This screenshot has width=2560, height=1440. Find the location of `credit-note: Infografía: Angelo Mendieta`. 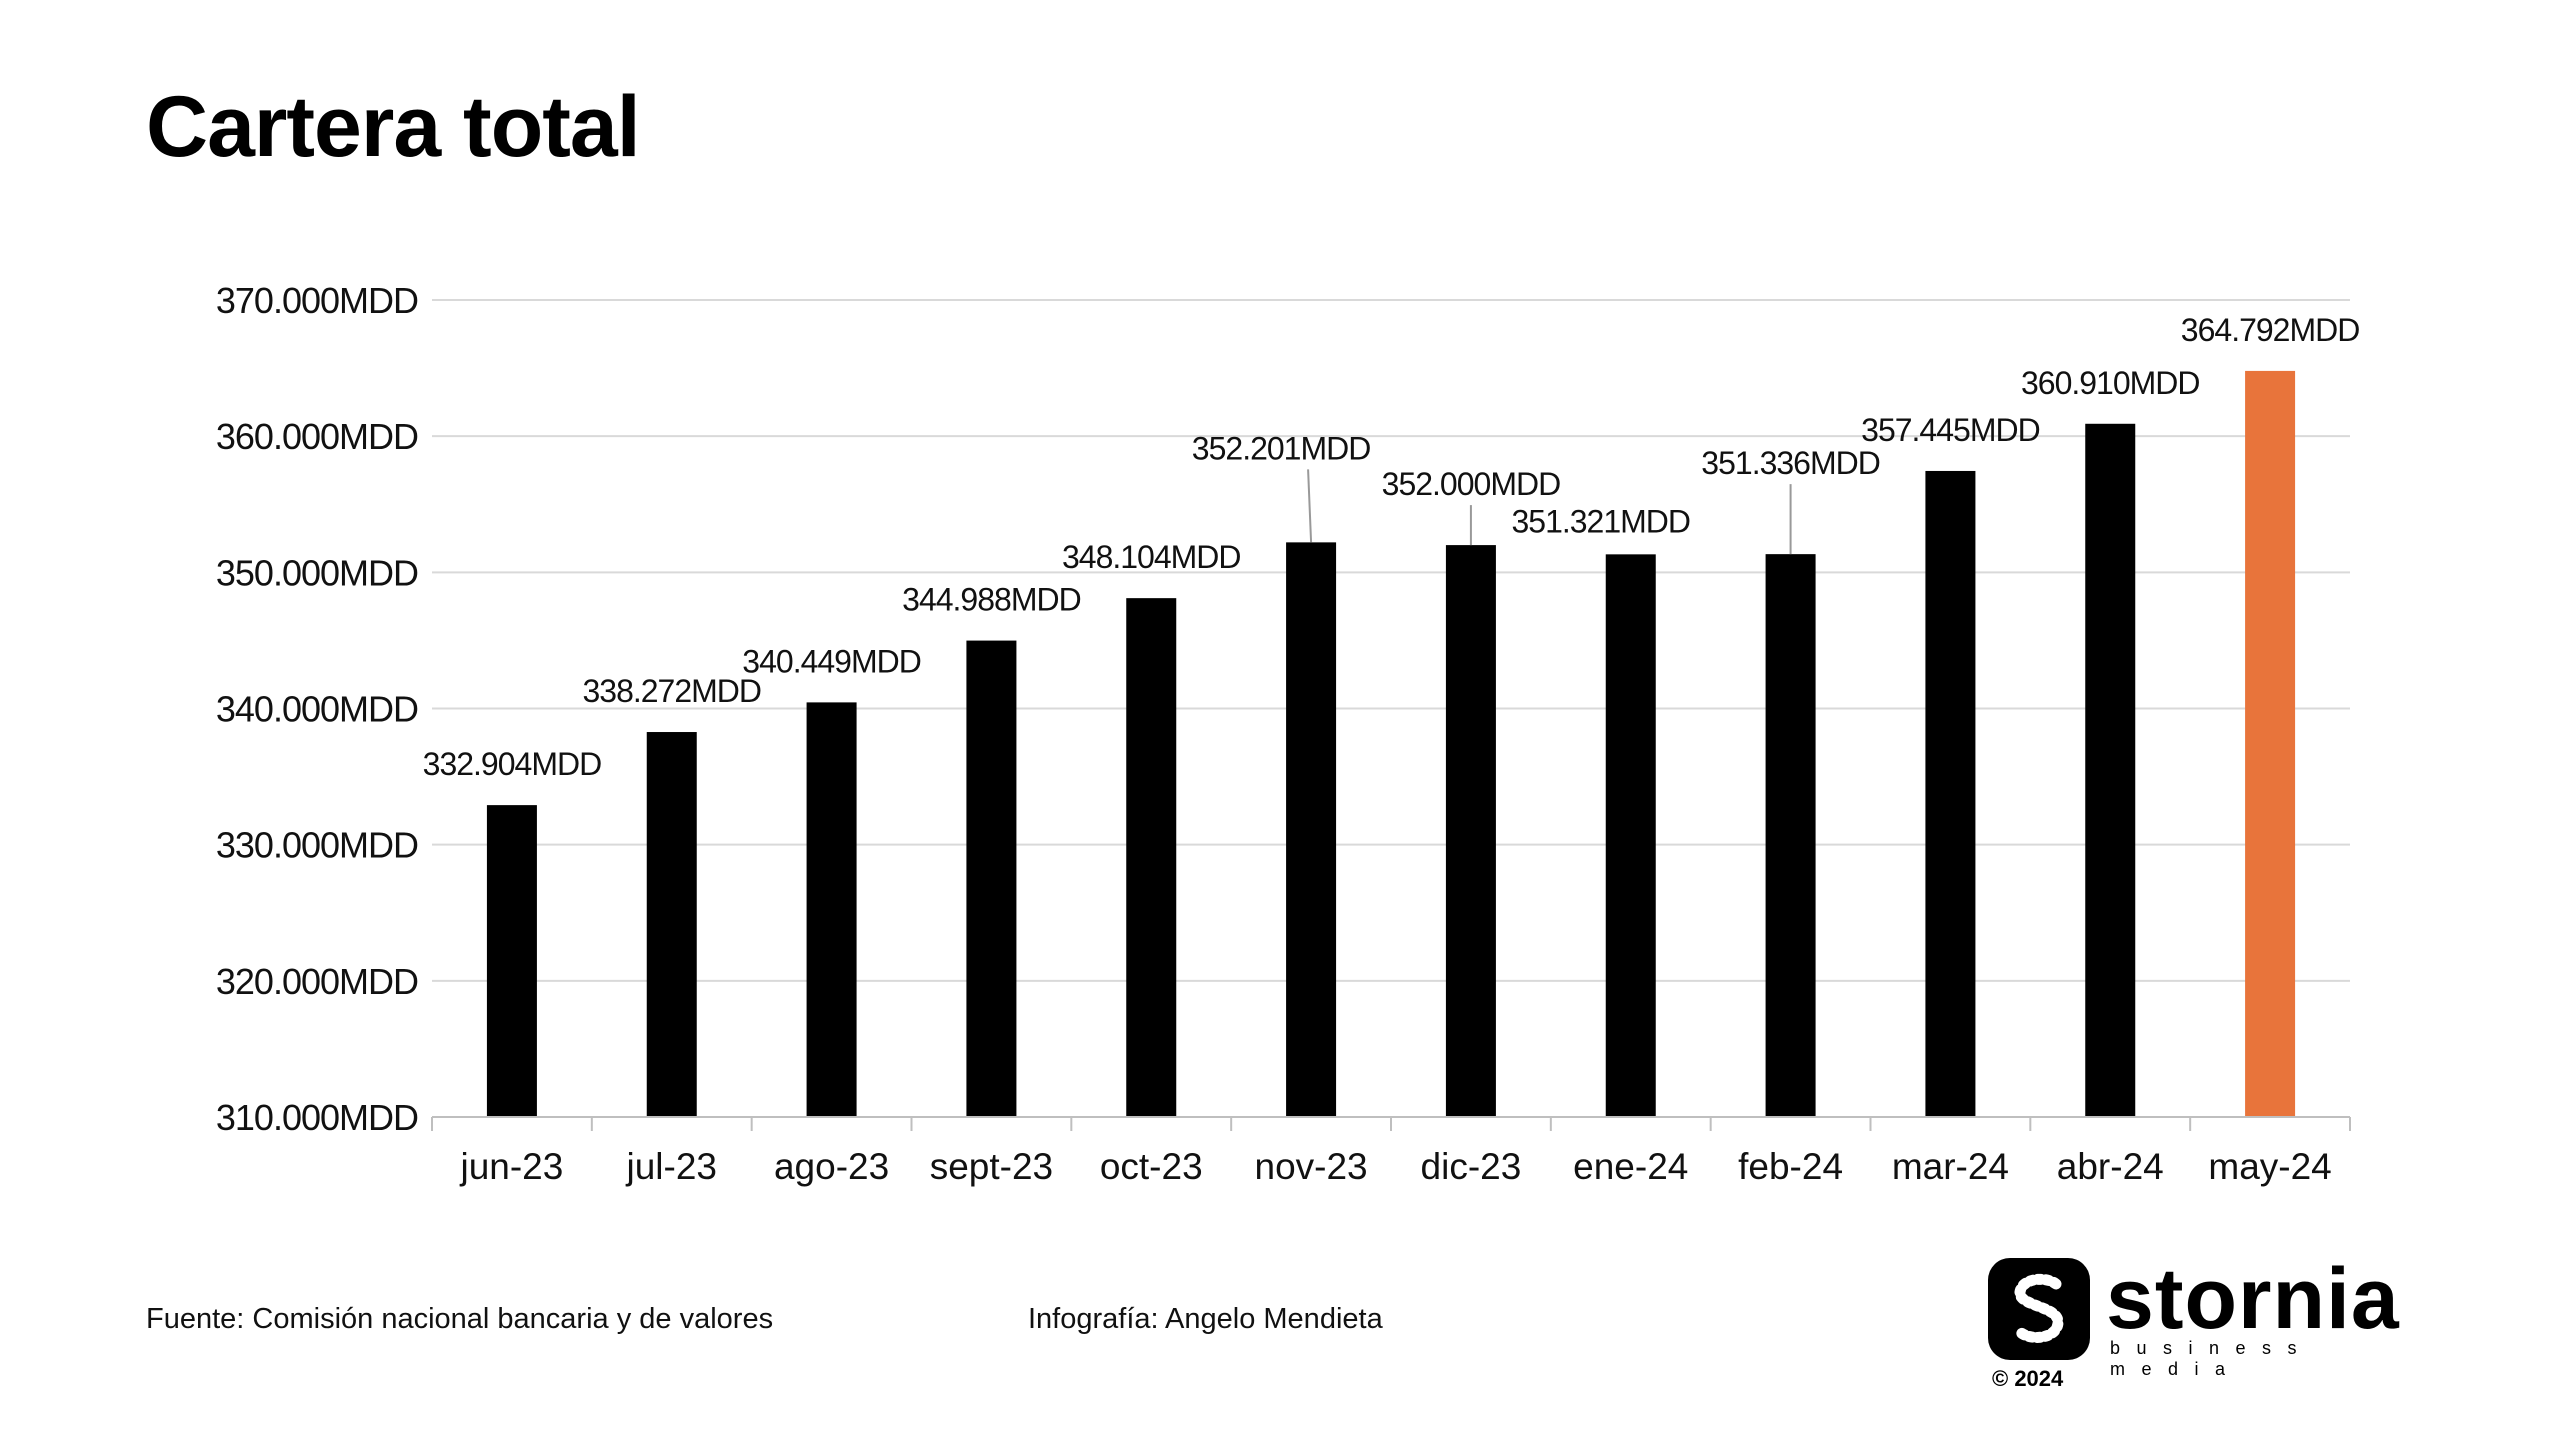

credit-note: Infografía: Angelo Mendieta is located at coordinates (1205, 1319).